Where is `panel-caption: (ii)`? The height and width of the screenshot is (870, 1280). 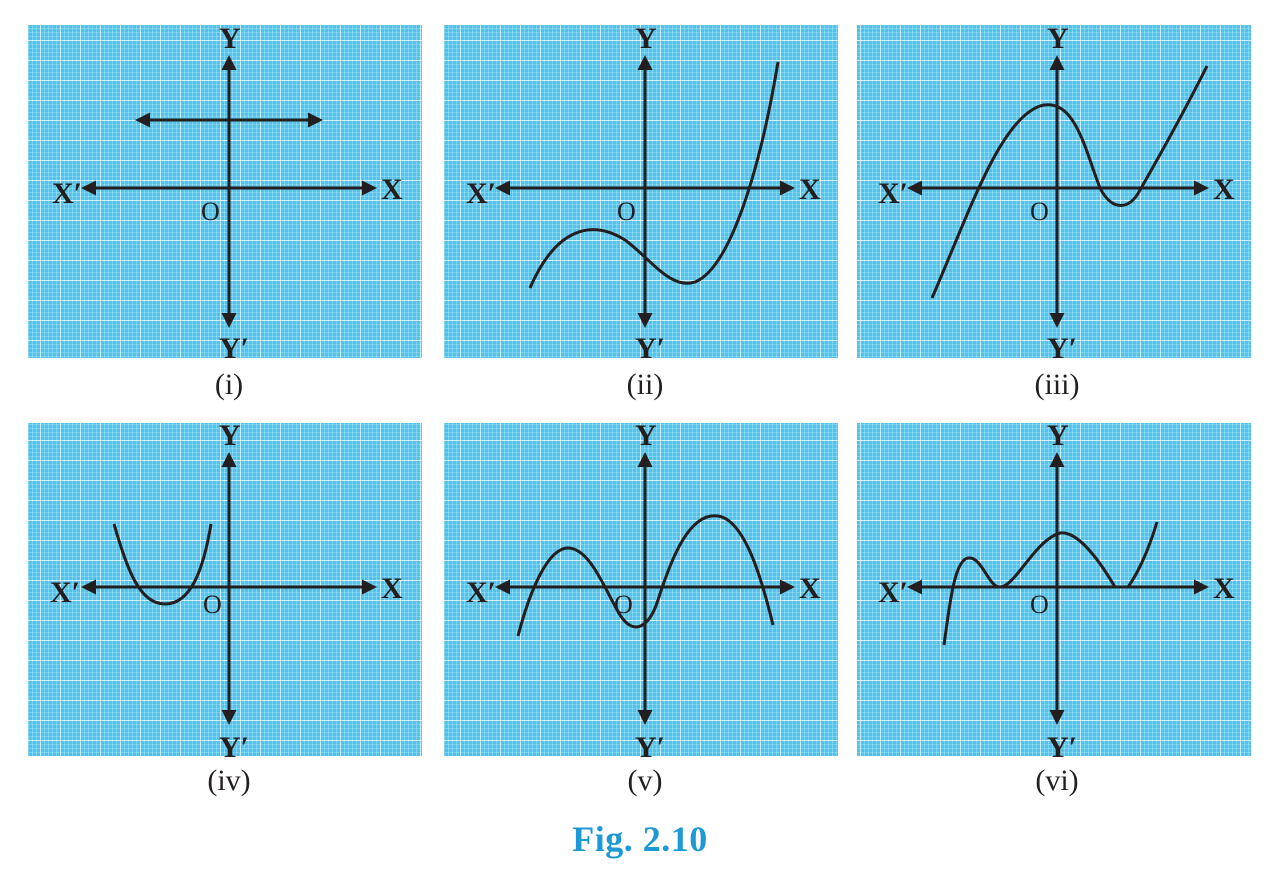 panel-caption: (ii) is located at coordinates (645, 384).